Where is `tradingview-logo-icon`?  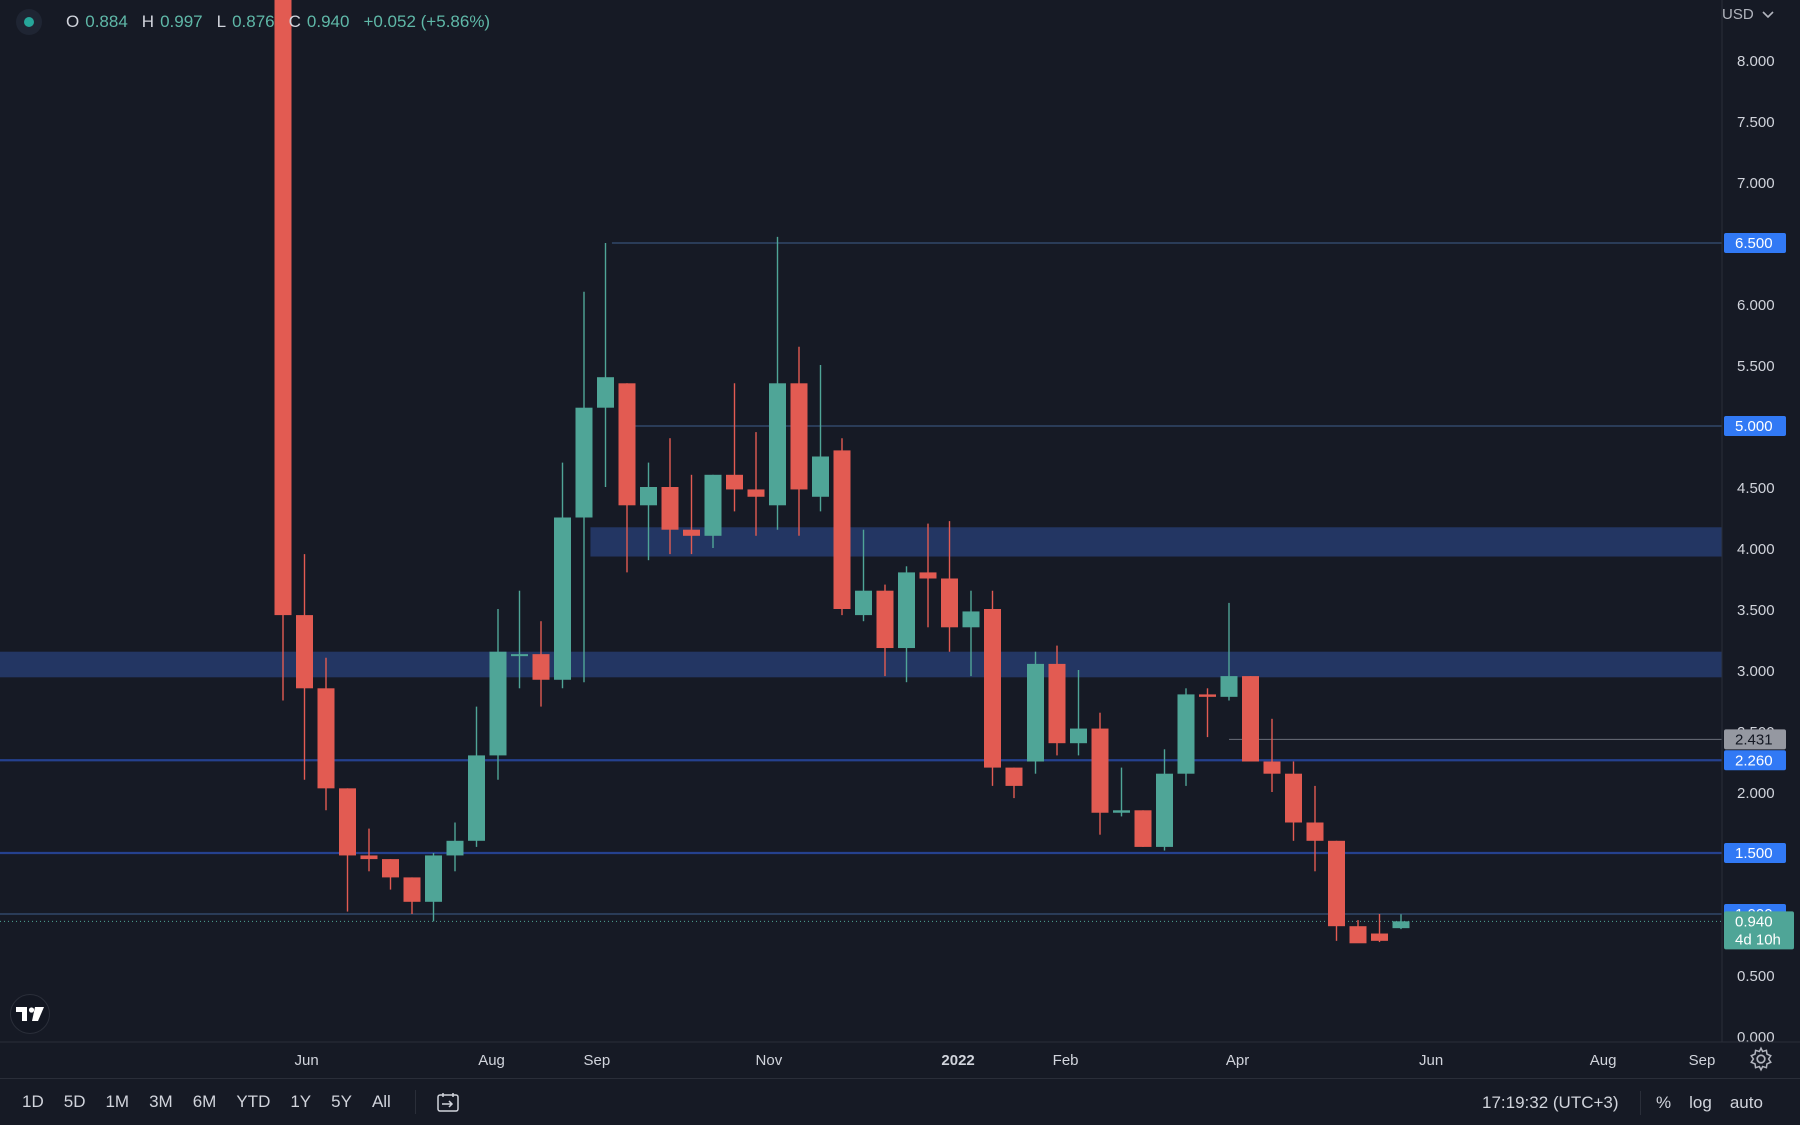
tradingview-logo-icon is located at coordinates (30, 1014).